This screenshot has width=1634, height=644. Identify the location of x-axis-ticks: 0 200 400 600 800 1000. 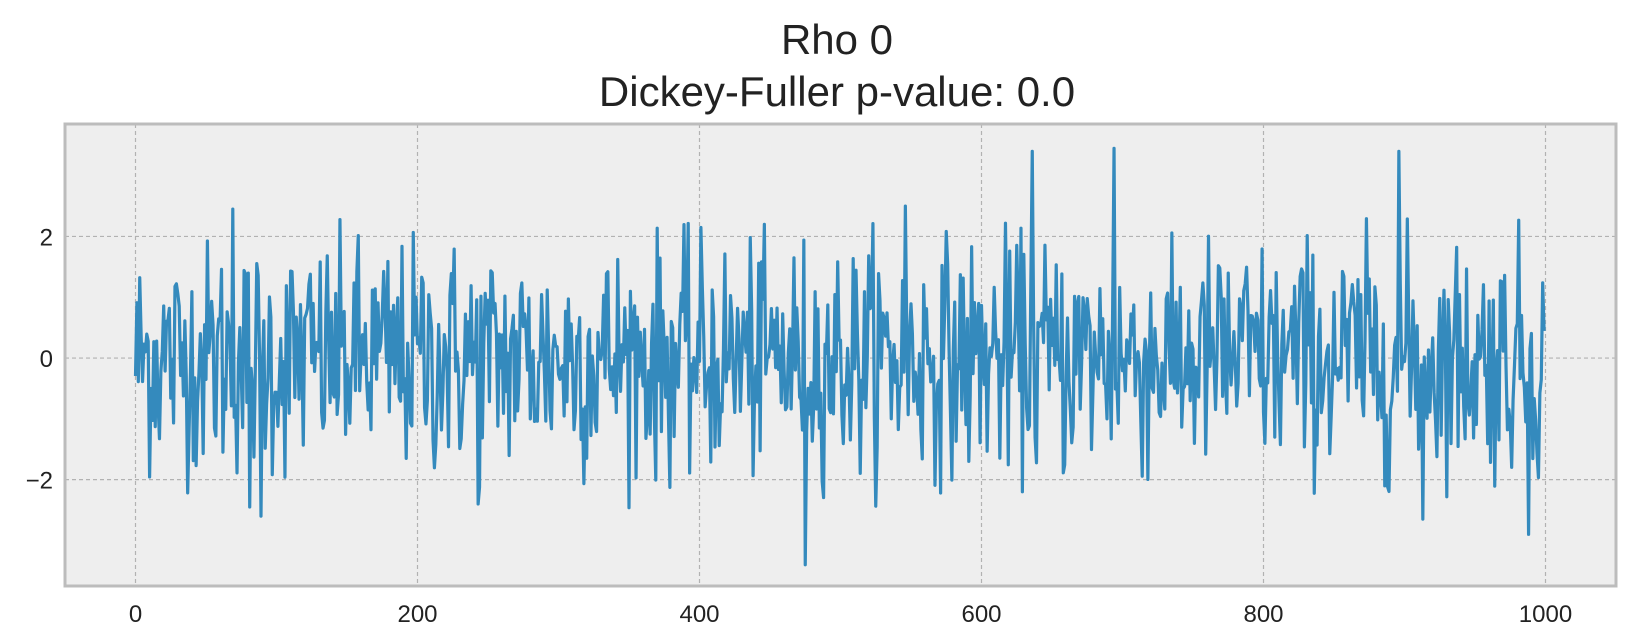
(850, 614).